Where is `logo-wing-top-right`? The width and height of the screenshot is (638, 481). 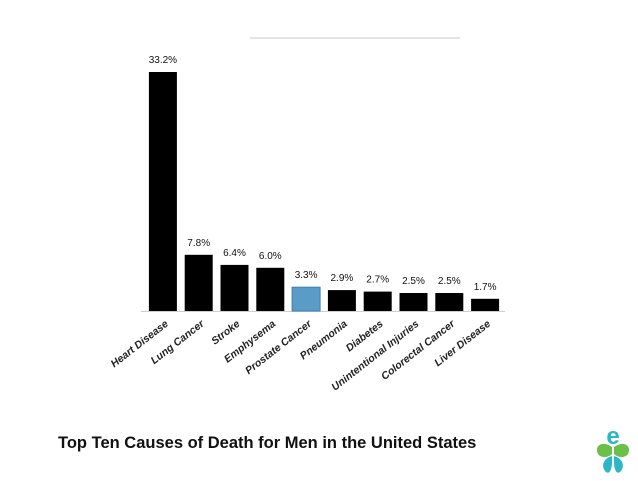
logo-wing-top-right is located at coordinates (622, 450).